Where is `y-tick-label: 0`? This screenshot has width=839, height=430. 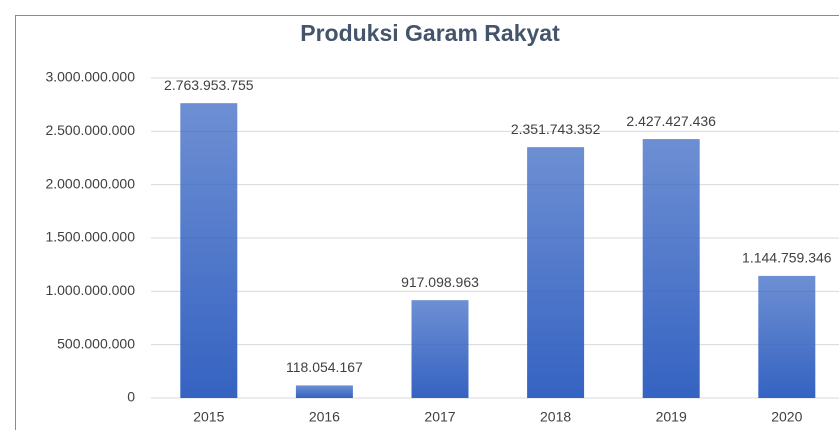
y-tick-label: 0 is located at coordinates (131, 397).